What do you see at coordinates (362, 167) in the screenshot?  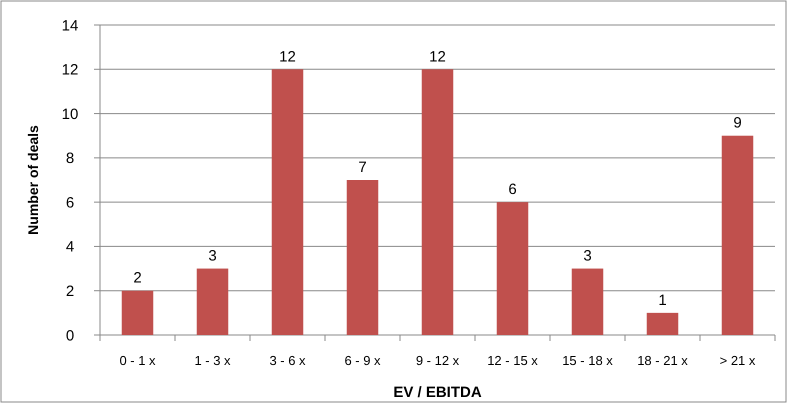 I see `data-label: 7` at bounding box center [362, 167].